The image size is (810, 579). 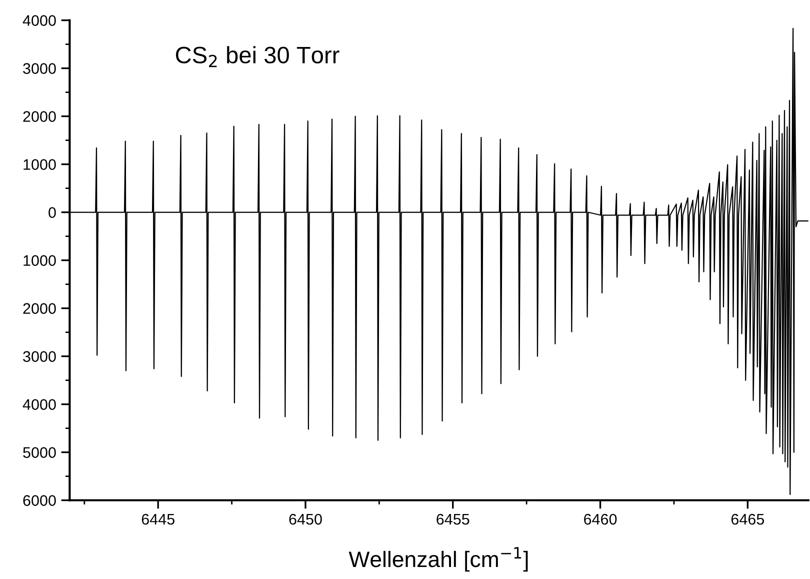 I want to click on x-tick-label: 6465, so click(x=747, y=519).